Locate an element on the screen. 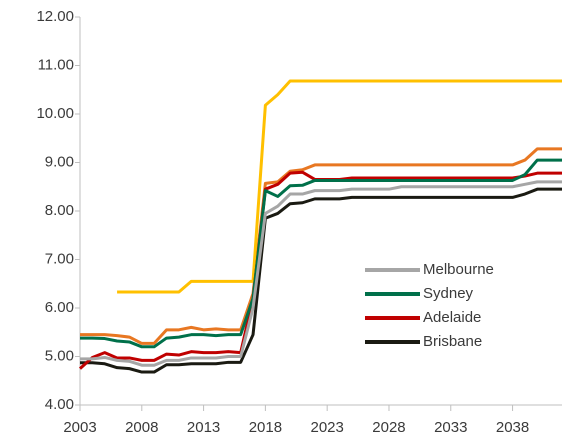 The image size is (566, 443). x-tick-label: 2023 is located at coordinates (326, 427).